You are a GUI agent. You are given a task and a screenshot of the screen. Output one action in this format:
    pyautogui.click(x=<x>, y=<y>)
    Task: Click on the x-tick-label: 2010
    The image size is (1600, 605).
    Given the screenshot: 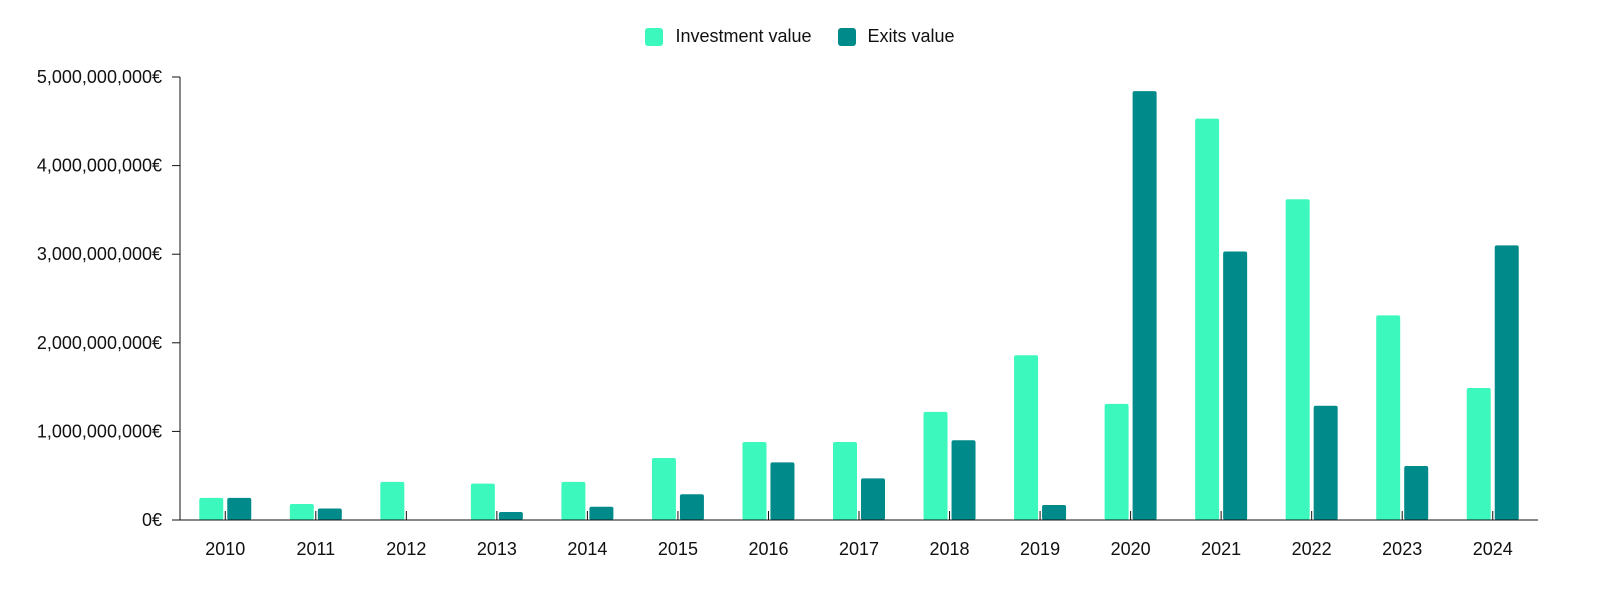 What is the action you would take?
    pyautogui.click(x=225, y=549)
    